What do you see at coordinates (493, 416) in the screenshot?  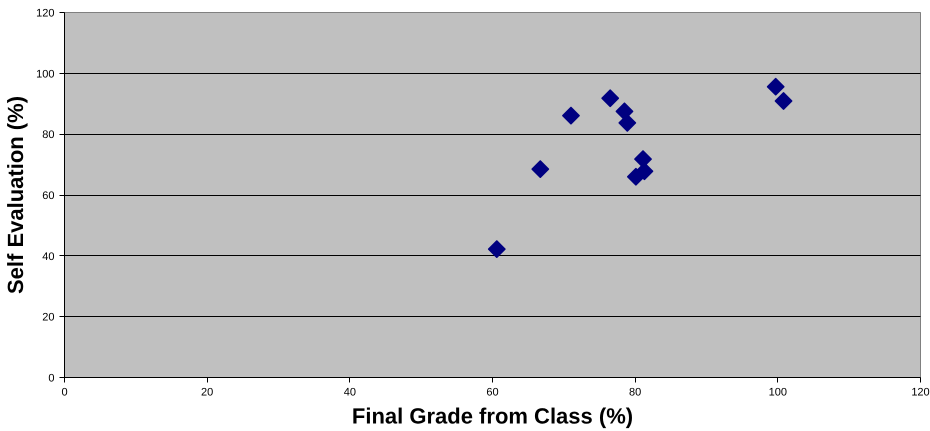 I see `x-axis-title: Final Grade from Class (%)` at bounding box center [493, 416].